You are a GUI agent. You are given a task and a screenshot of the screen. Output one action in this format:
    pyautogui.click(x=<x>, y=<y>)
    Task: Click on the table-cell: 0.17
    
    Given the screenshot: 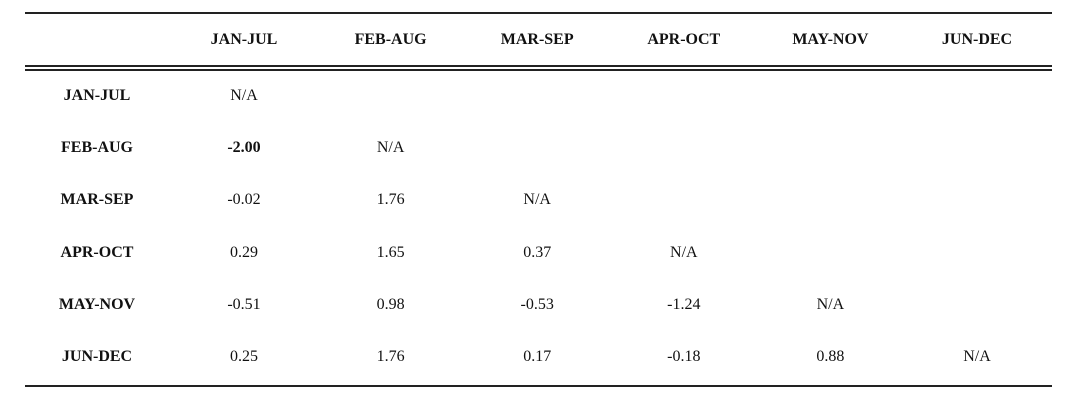 What is the action you would take?
    pyautogui.click(x=537, y=356)
    